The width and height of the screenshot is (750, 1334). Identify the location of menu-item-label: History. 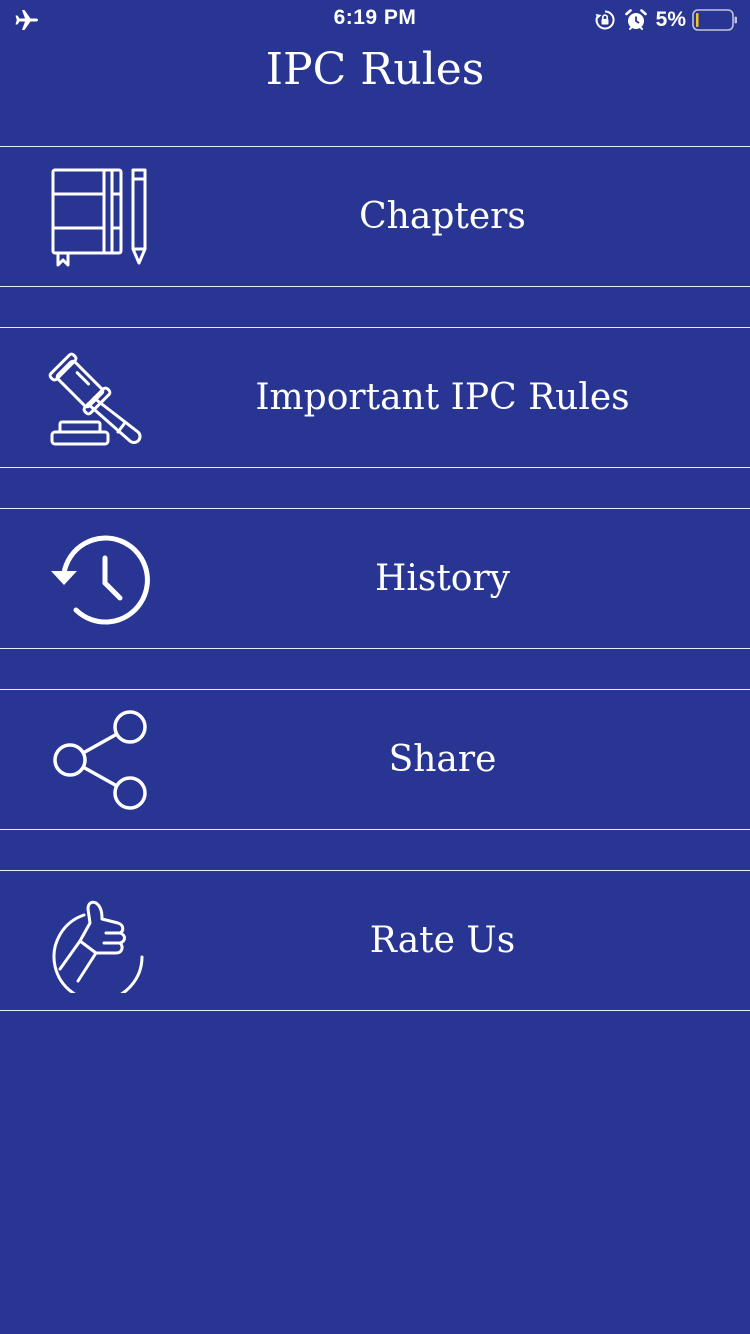
(442, 578).